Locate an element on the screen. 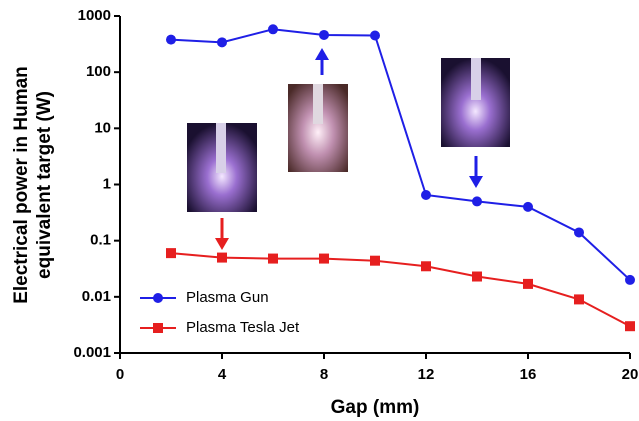  legend-label: Plasma Tesla Jet is located at coordinates (243, 327).